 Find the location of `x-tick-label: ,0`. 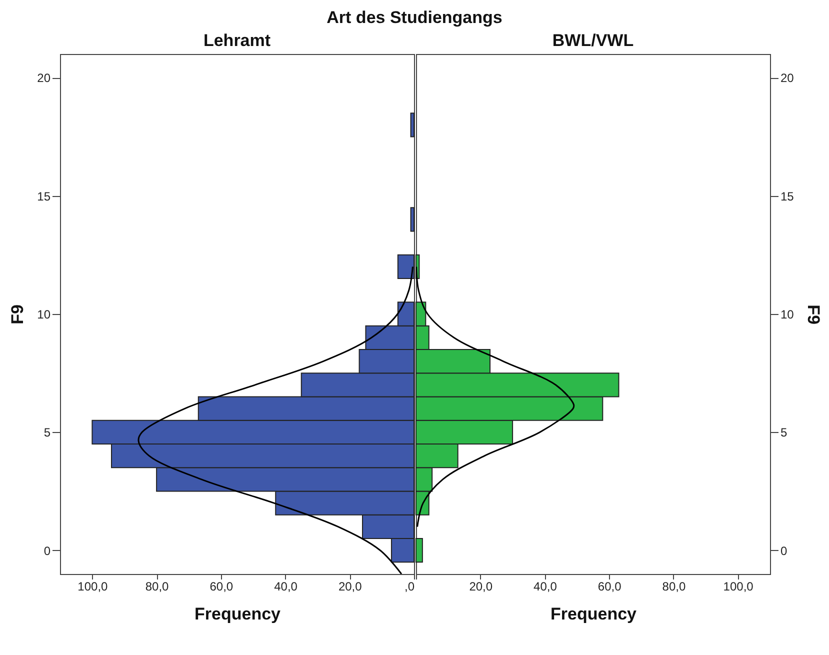

x-tick-label: ,0 is located at coordinates (409, 587).